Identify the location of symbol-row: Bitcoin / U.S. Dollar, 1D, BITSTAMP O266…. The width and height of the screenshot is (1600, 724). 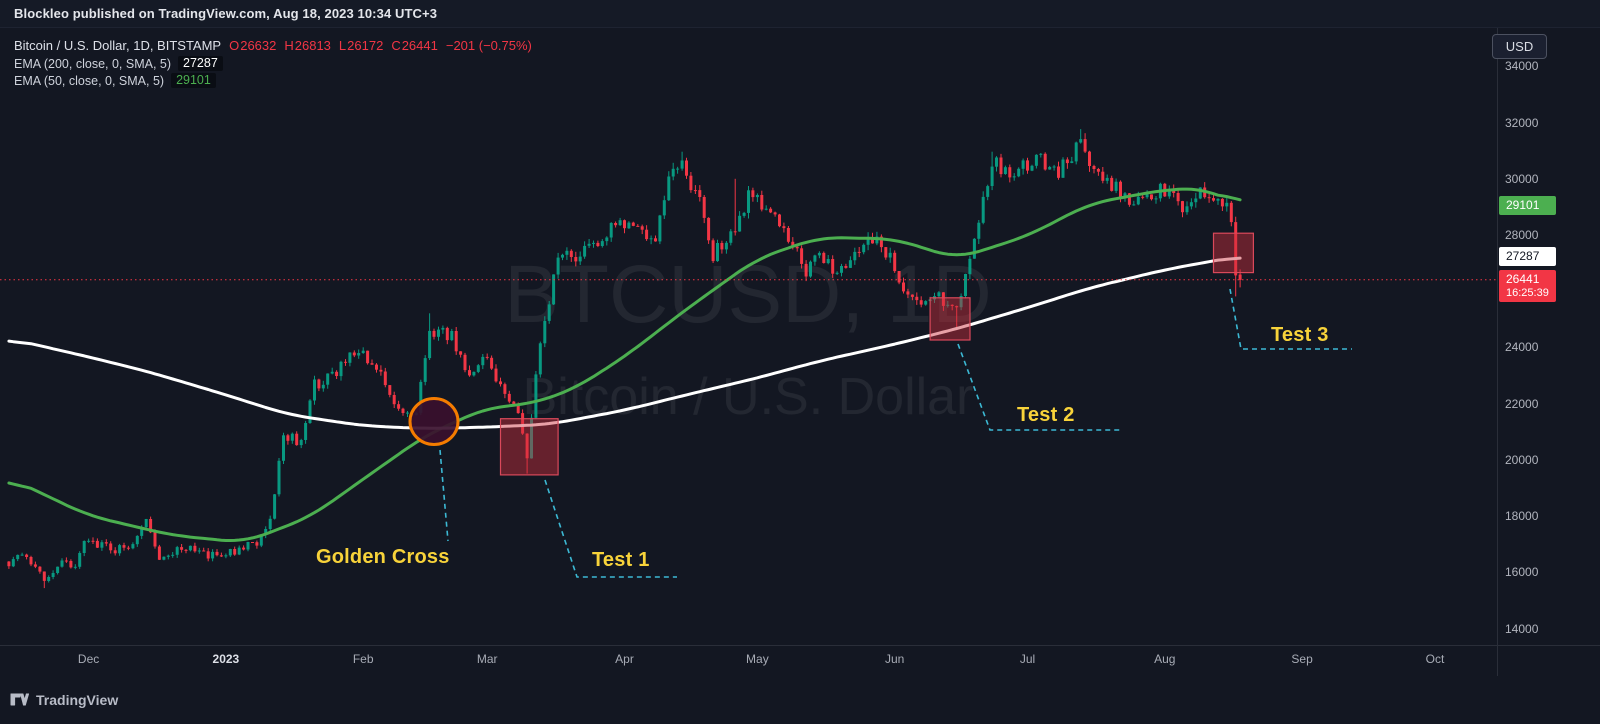
(273, 45).